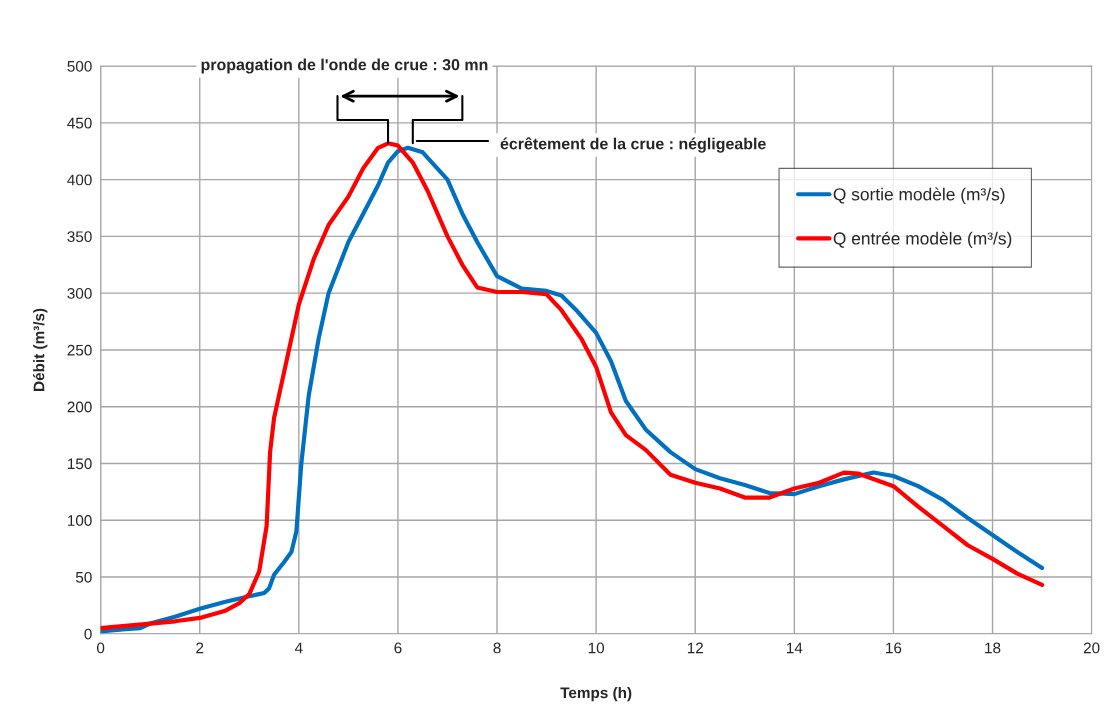 Image resolution: width=1106 pixels, height=726 pixels. Describe the element at coordinates (79, 180) in the screenshot. I see `y-tick-label: 400` at that location.